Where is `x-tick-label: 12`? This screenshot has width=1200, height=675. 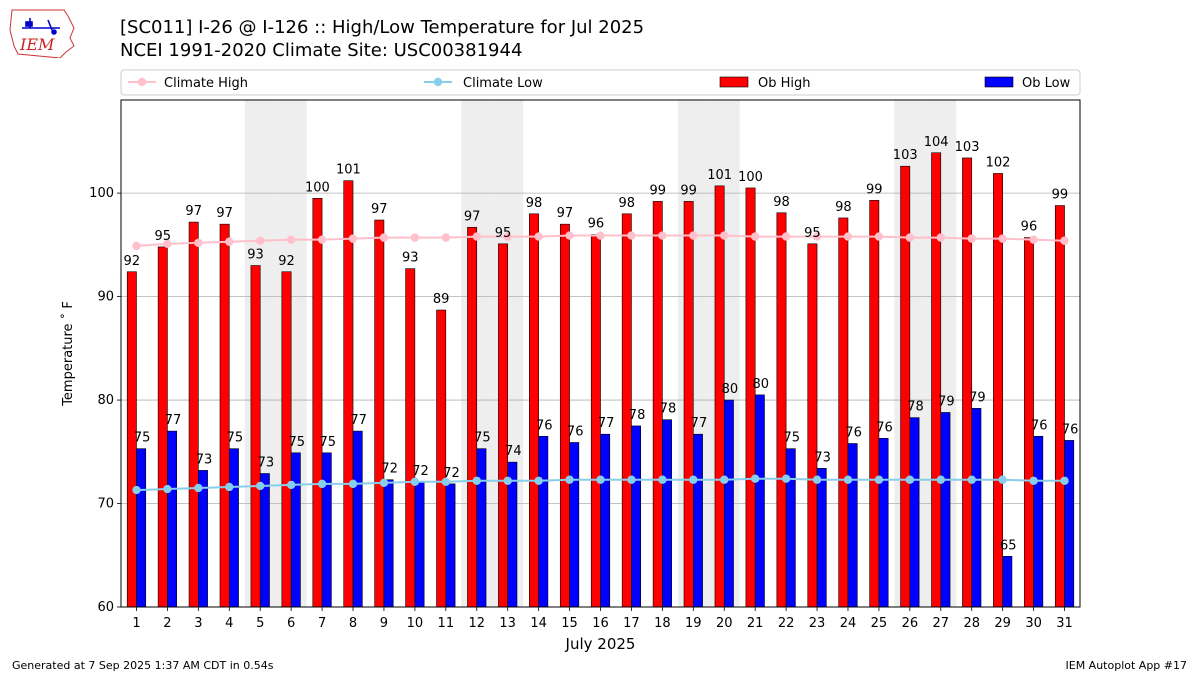 x-tick-label: 12 is located at coordinates (476, 623).